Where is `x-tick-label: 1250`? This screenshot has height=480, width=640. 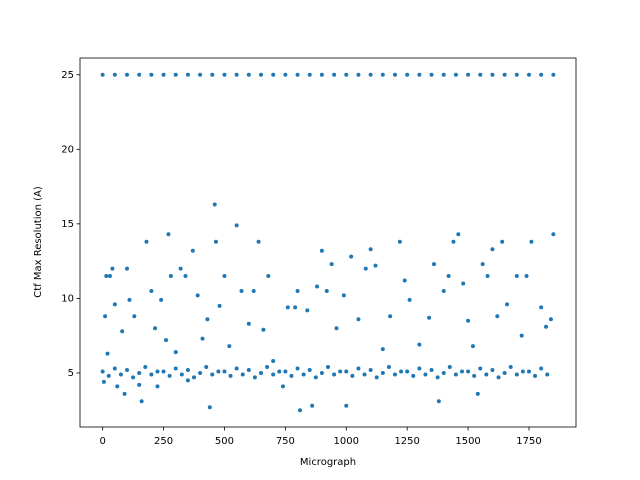
x-tick-label: 1250 is located at coordinates (406, 441).